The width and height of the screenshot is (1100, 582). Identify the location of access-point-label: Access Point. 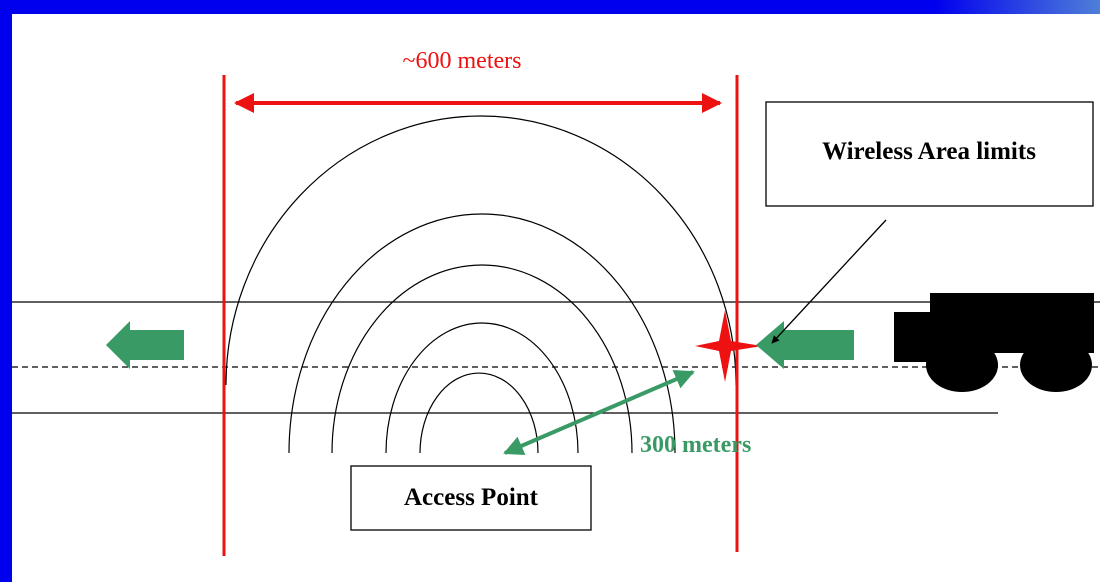
(471, 497).